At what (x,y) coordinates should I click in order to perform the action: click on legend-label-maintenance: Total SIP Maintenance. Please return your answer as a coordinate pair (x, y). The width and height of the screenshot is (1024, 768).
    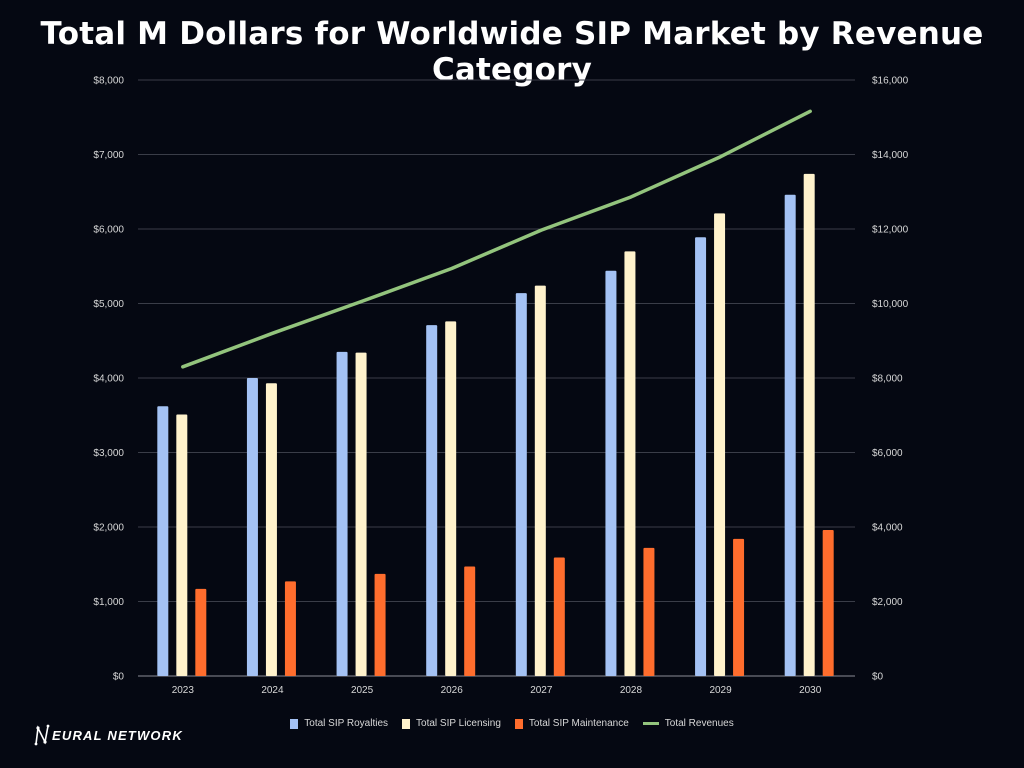
    Looking at the image, I should click on (578, 723).